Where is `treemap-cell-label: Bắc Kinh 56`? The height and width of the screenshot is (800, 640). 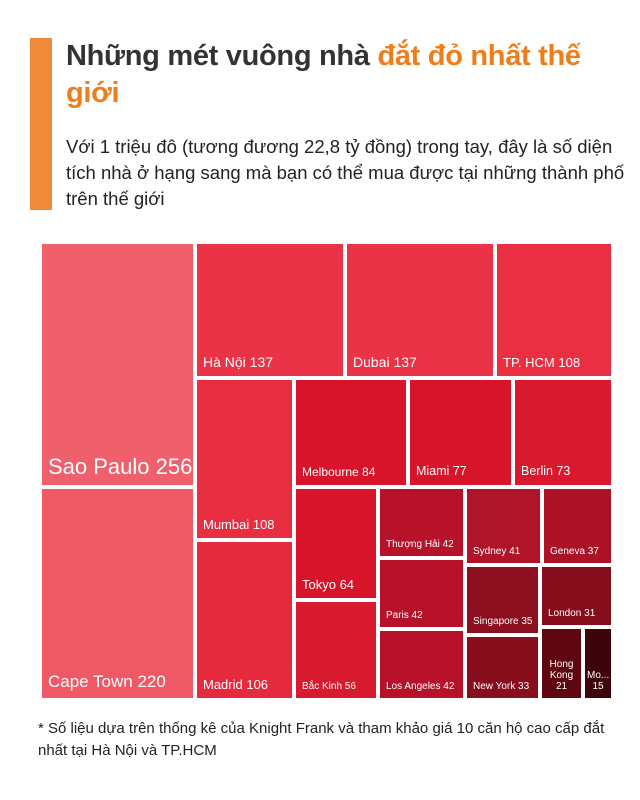 treemap-cell-label: Bắc Kinh 56 is located at coordinates (329, 686).